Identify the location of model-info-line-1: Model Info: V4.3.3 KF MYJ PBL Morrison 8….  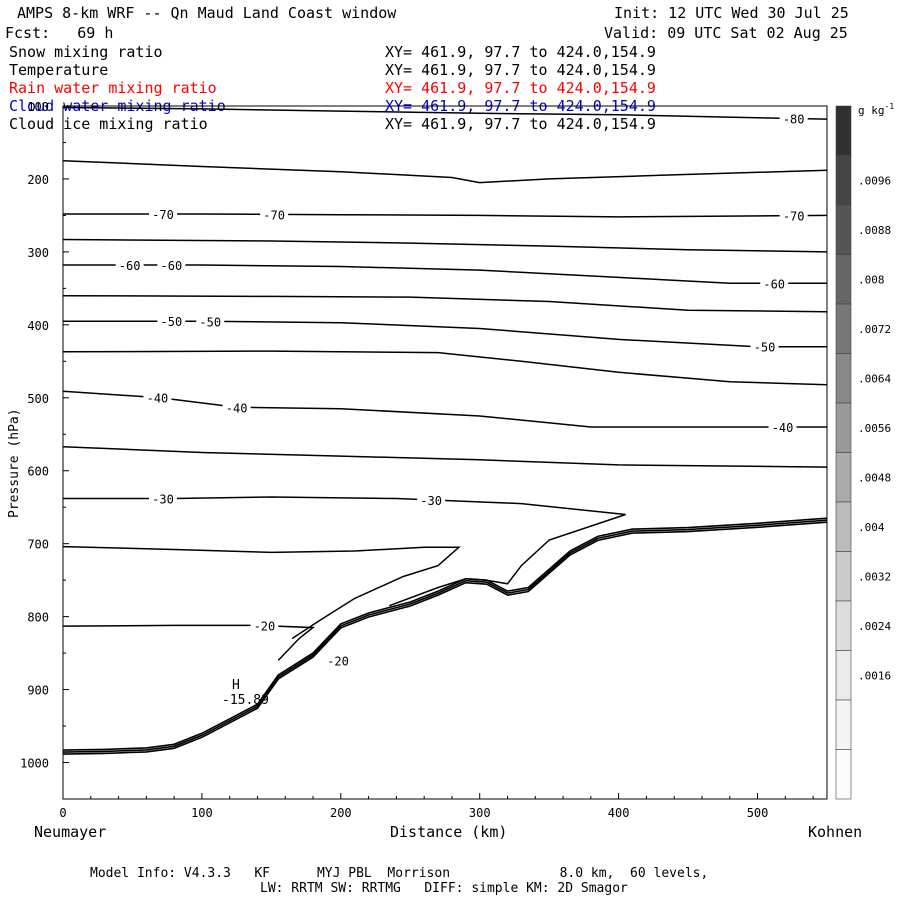
(399, 873).